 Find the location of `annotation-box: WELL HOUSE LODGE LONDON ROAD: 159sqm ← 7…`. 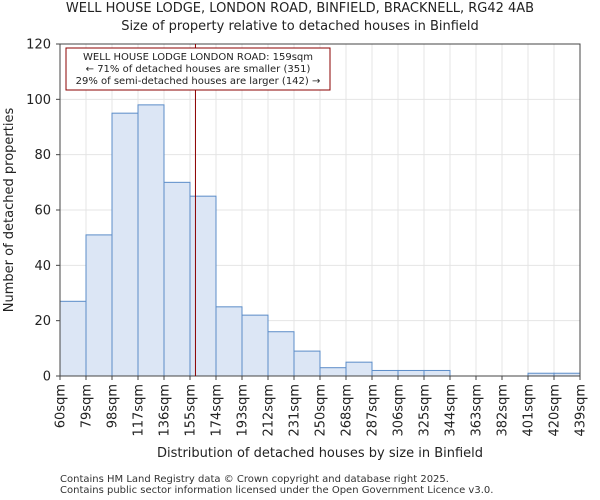

annotation-box: WELL HOUSE LODGE LONDON ROAD: 159sqm ← 7… is located at coordinates (198, 69).